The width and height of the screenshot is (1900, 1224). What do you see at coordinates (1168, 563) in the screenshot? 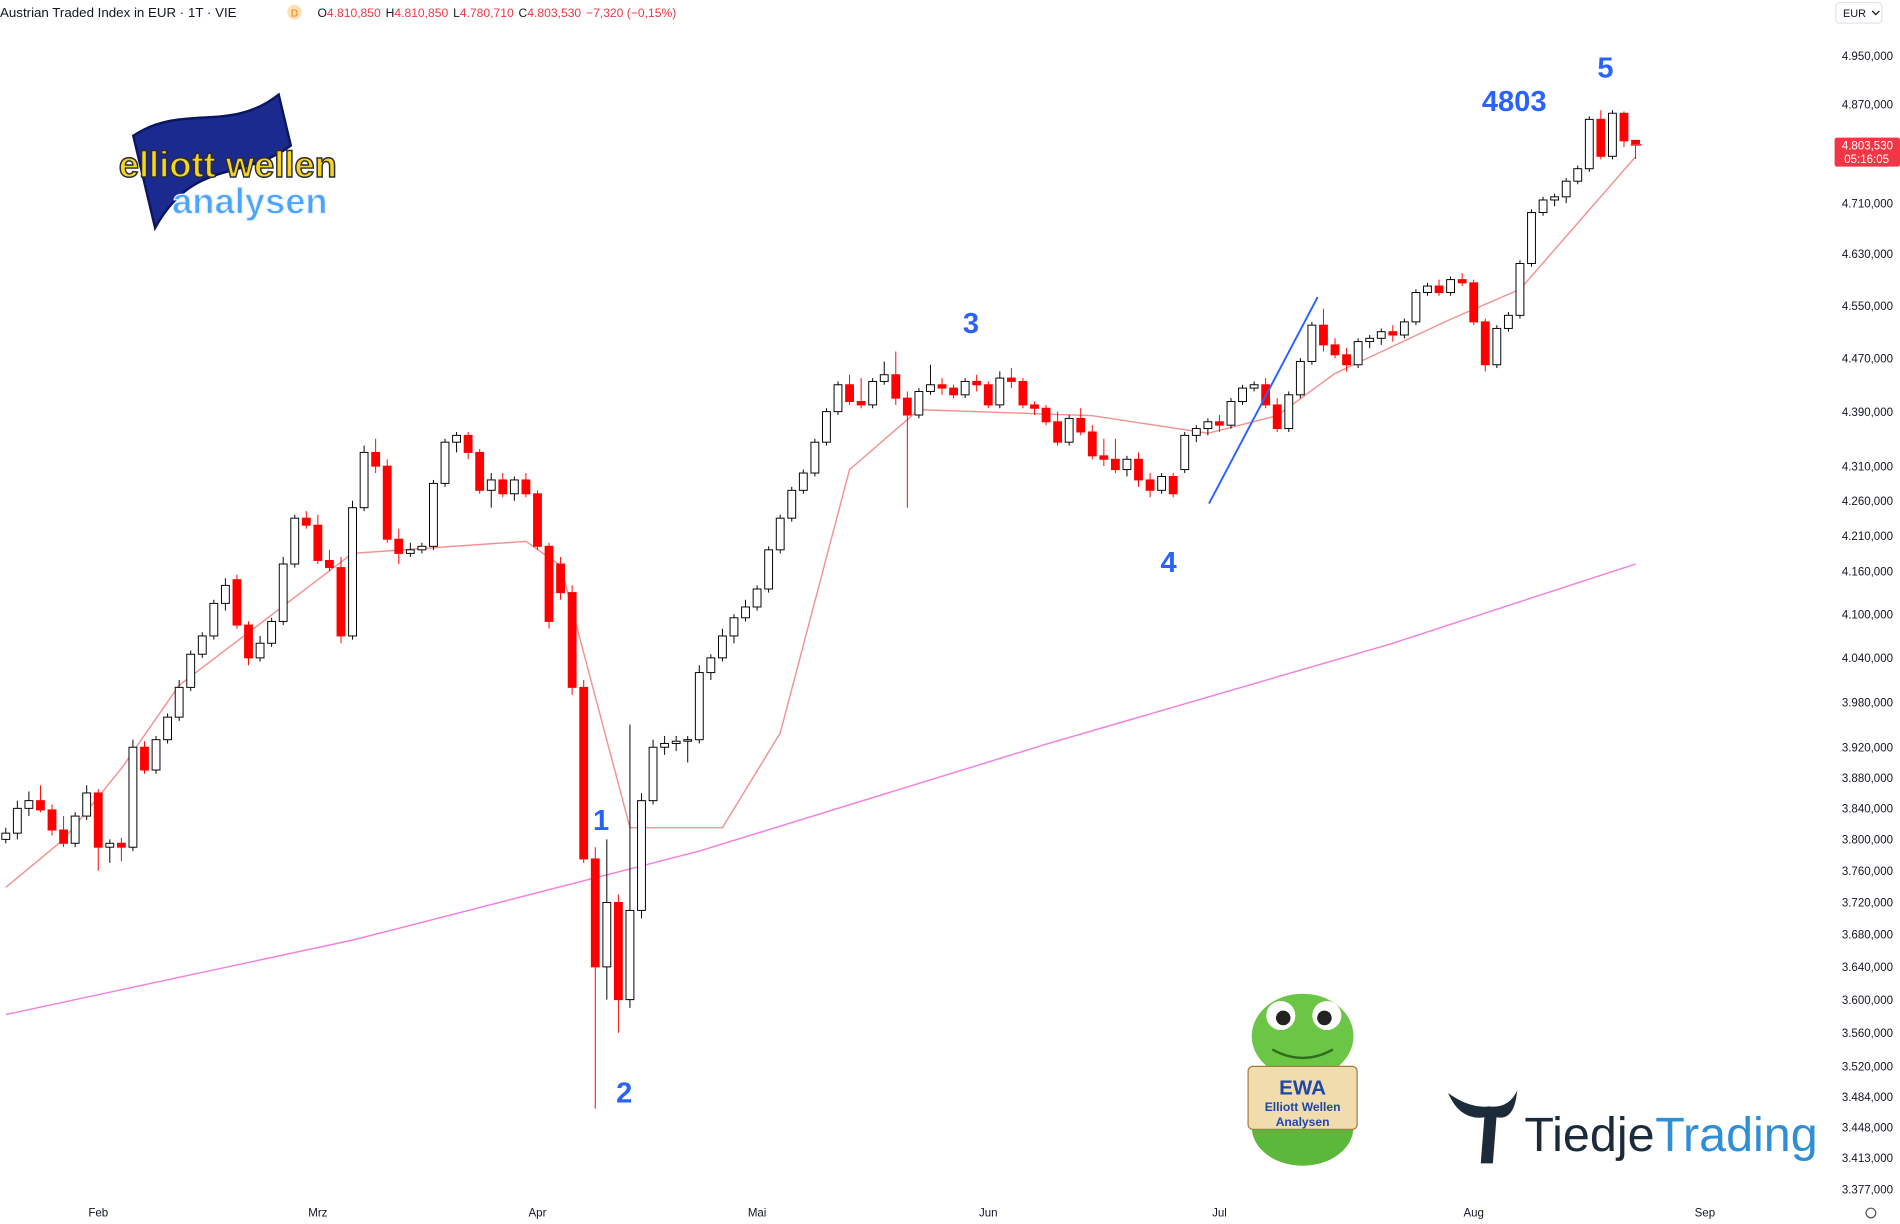
I see `wave-label: 4` at bounding box center [1168, 563].